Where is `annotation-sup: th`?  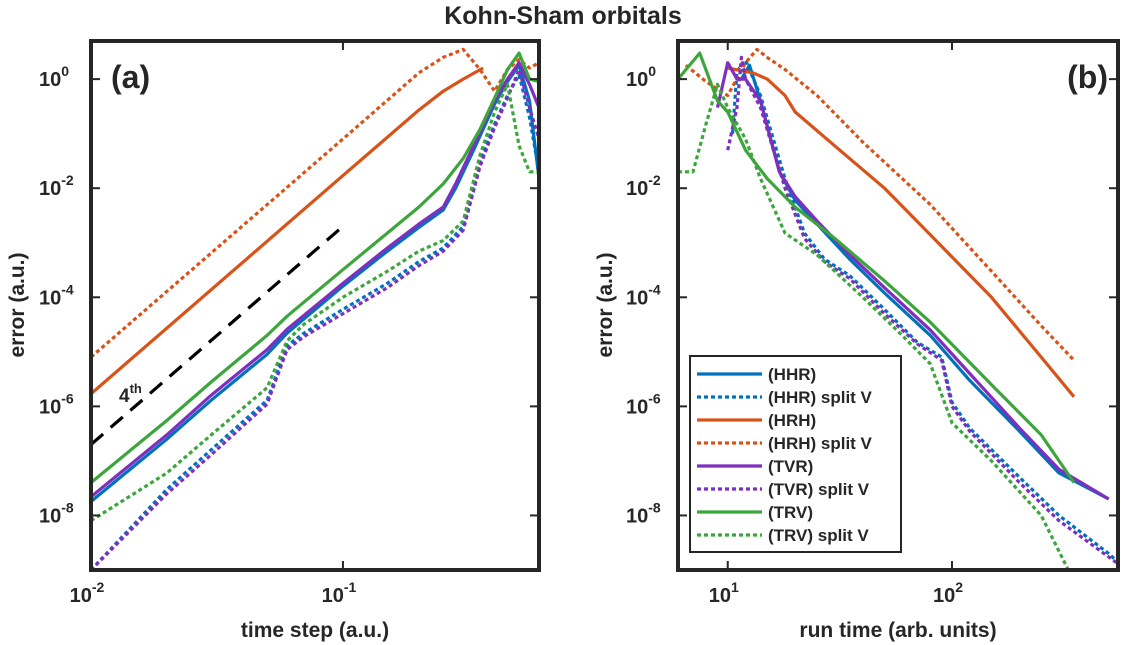 annotation-sup: th is located at coordinates (136, 388).